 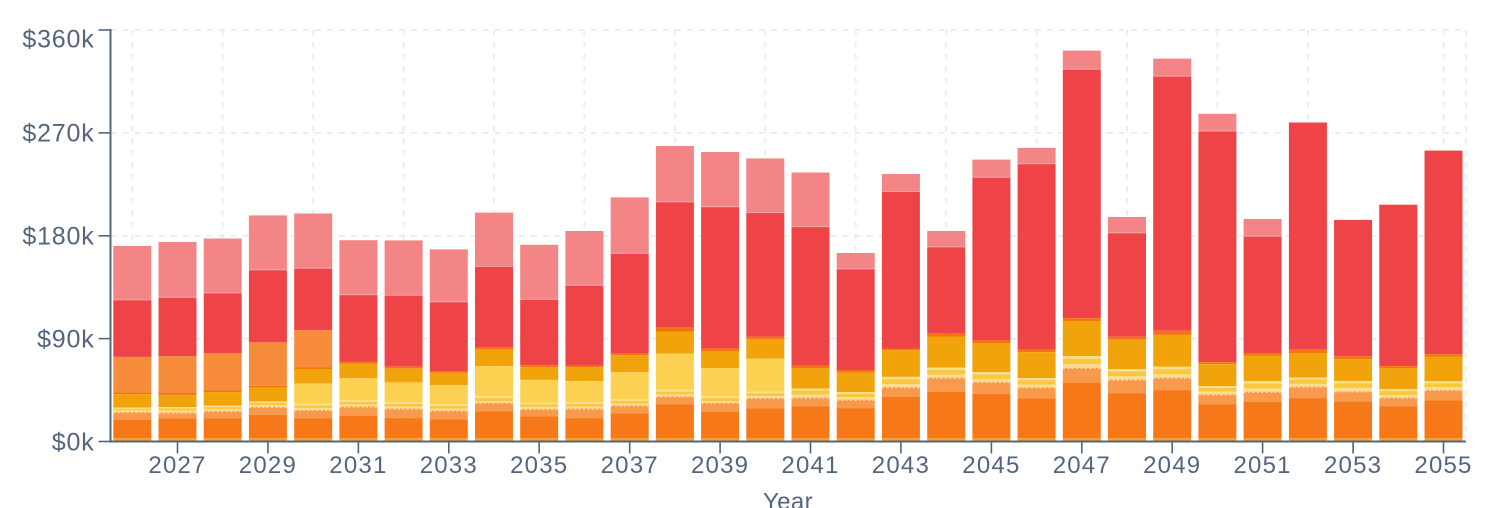 What do you see at coordinates (1172, 465) in the screenshot?
I see `svg-text: 2049` at bounding box center [1172, 465].